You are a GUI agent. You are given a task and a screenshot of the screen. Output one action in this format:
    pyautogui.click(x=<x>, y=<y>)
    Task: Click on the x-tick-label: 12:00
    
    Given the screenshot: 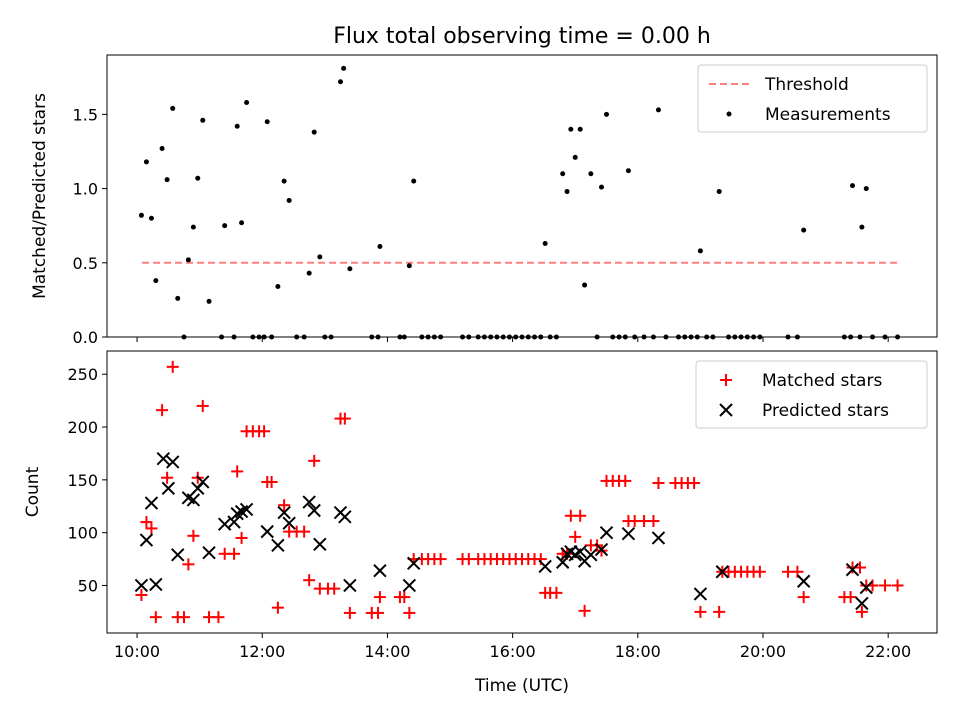 What is the action you would take?
    pyautogui.click(x=262, y=651)
    